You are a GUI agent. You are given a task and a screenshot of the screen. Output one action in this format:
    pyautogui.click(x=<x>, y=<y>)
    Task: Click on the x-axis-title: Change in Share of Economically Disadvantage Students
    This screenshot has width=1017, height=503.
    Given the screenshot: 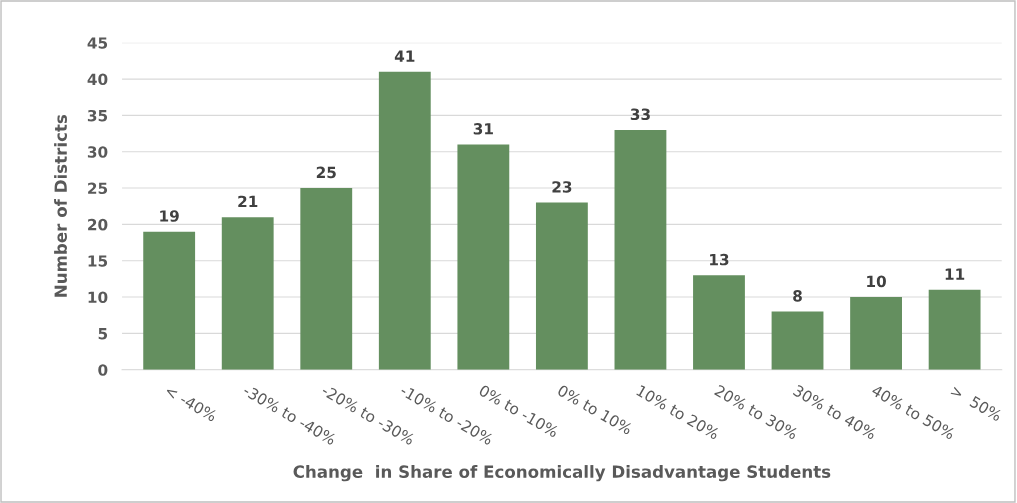 What is the action you would take?
    pyautogui.click(x=562, y=473)
    